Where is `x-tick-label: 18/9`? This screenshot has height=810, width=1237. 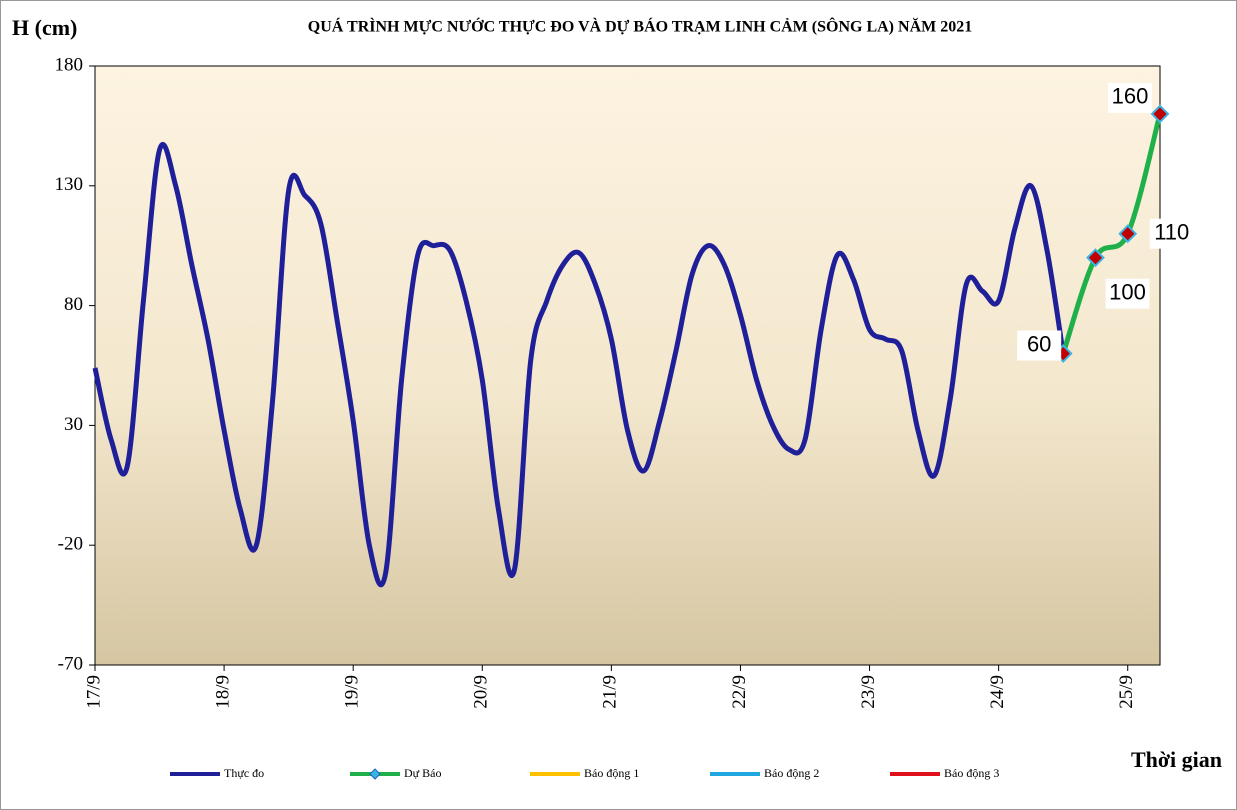
x-tick-label: 18/9 is located at coordinates (222, 692).